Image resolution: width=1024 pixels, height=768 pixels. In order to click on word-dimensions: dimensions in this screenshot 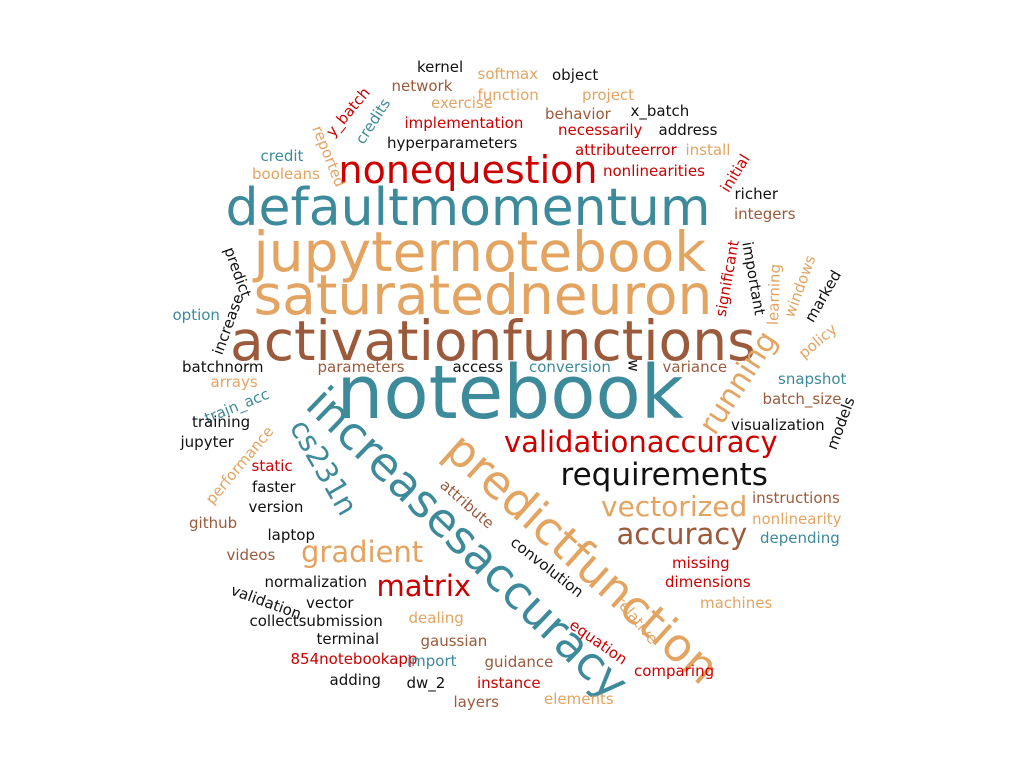, I will do `click(708, 581)`.